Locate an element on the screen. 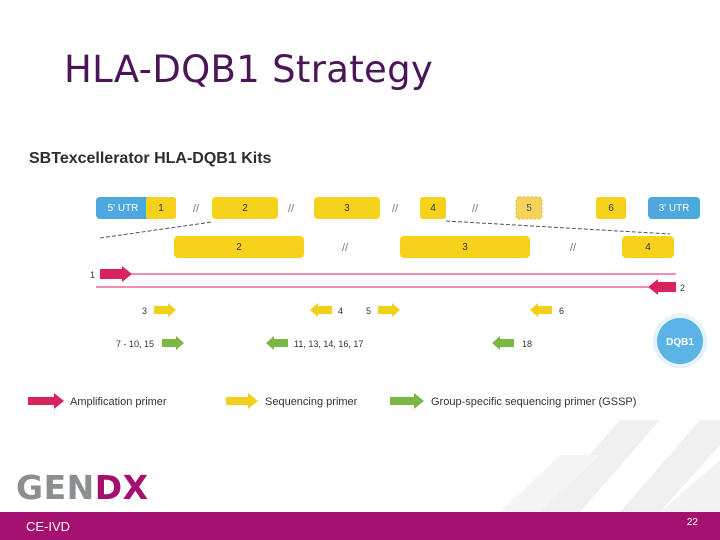 The width and height of the screenshot is (720, 540). gendx-logo: GENDX is located at coordinates (82, 487).